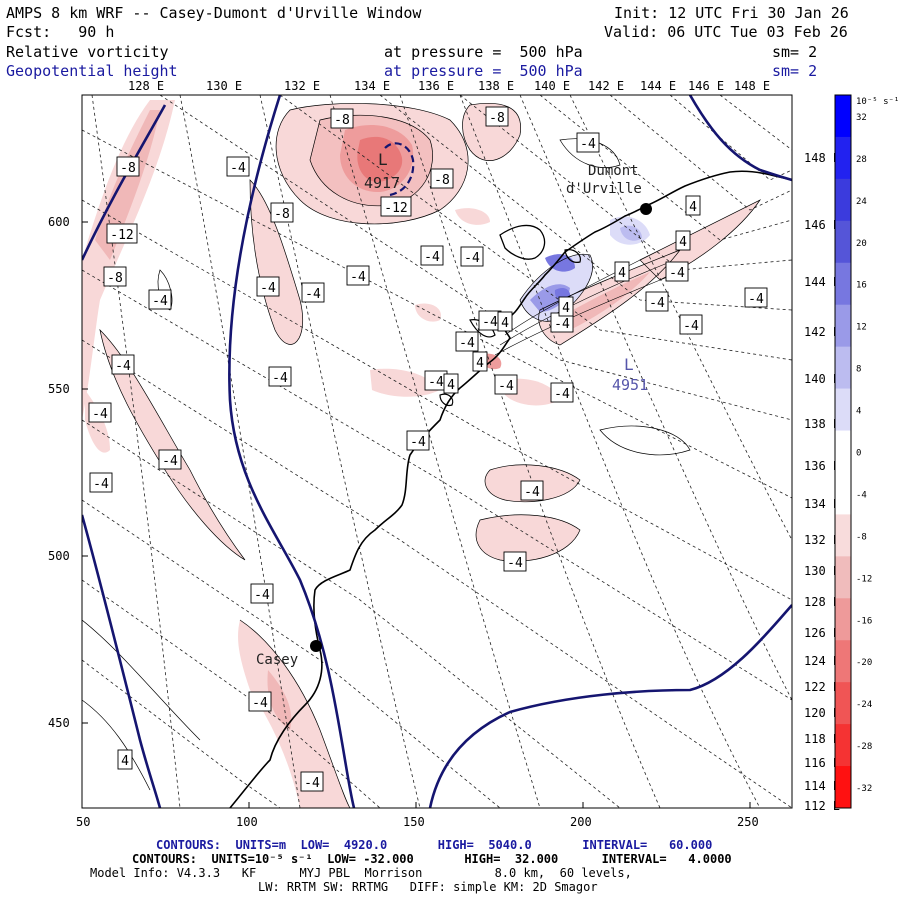  I want to click on right-lat-label: 140 E, so click(822, 379).